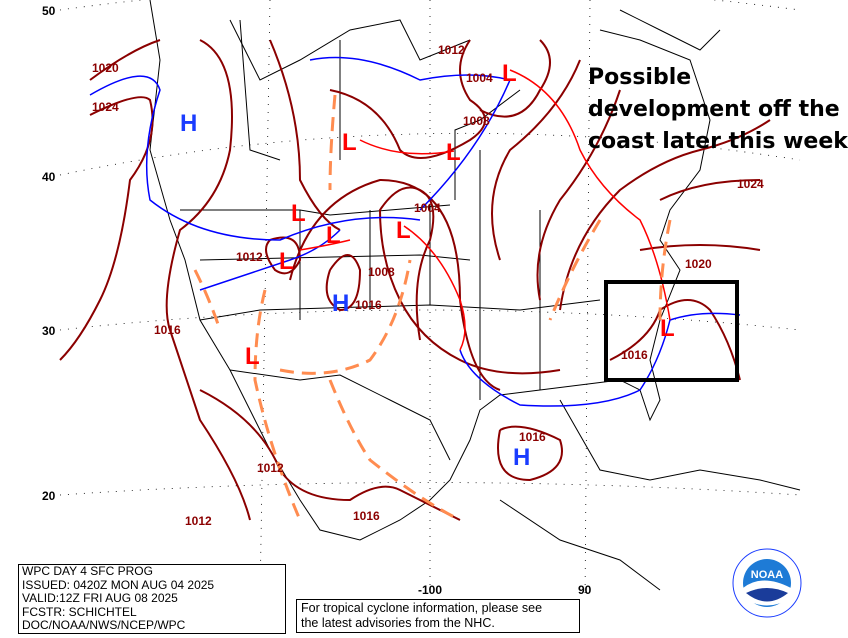 The width and height of the screenshot is (848, 638). Describe the element at coordinates (398, 623) in the screenshot. I see `nhc-notice-line: the latest advisories from the NHC.` at that location.